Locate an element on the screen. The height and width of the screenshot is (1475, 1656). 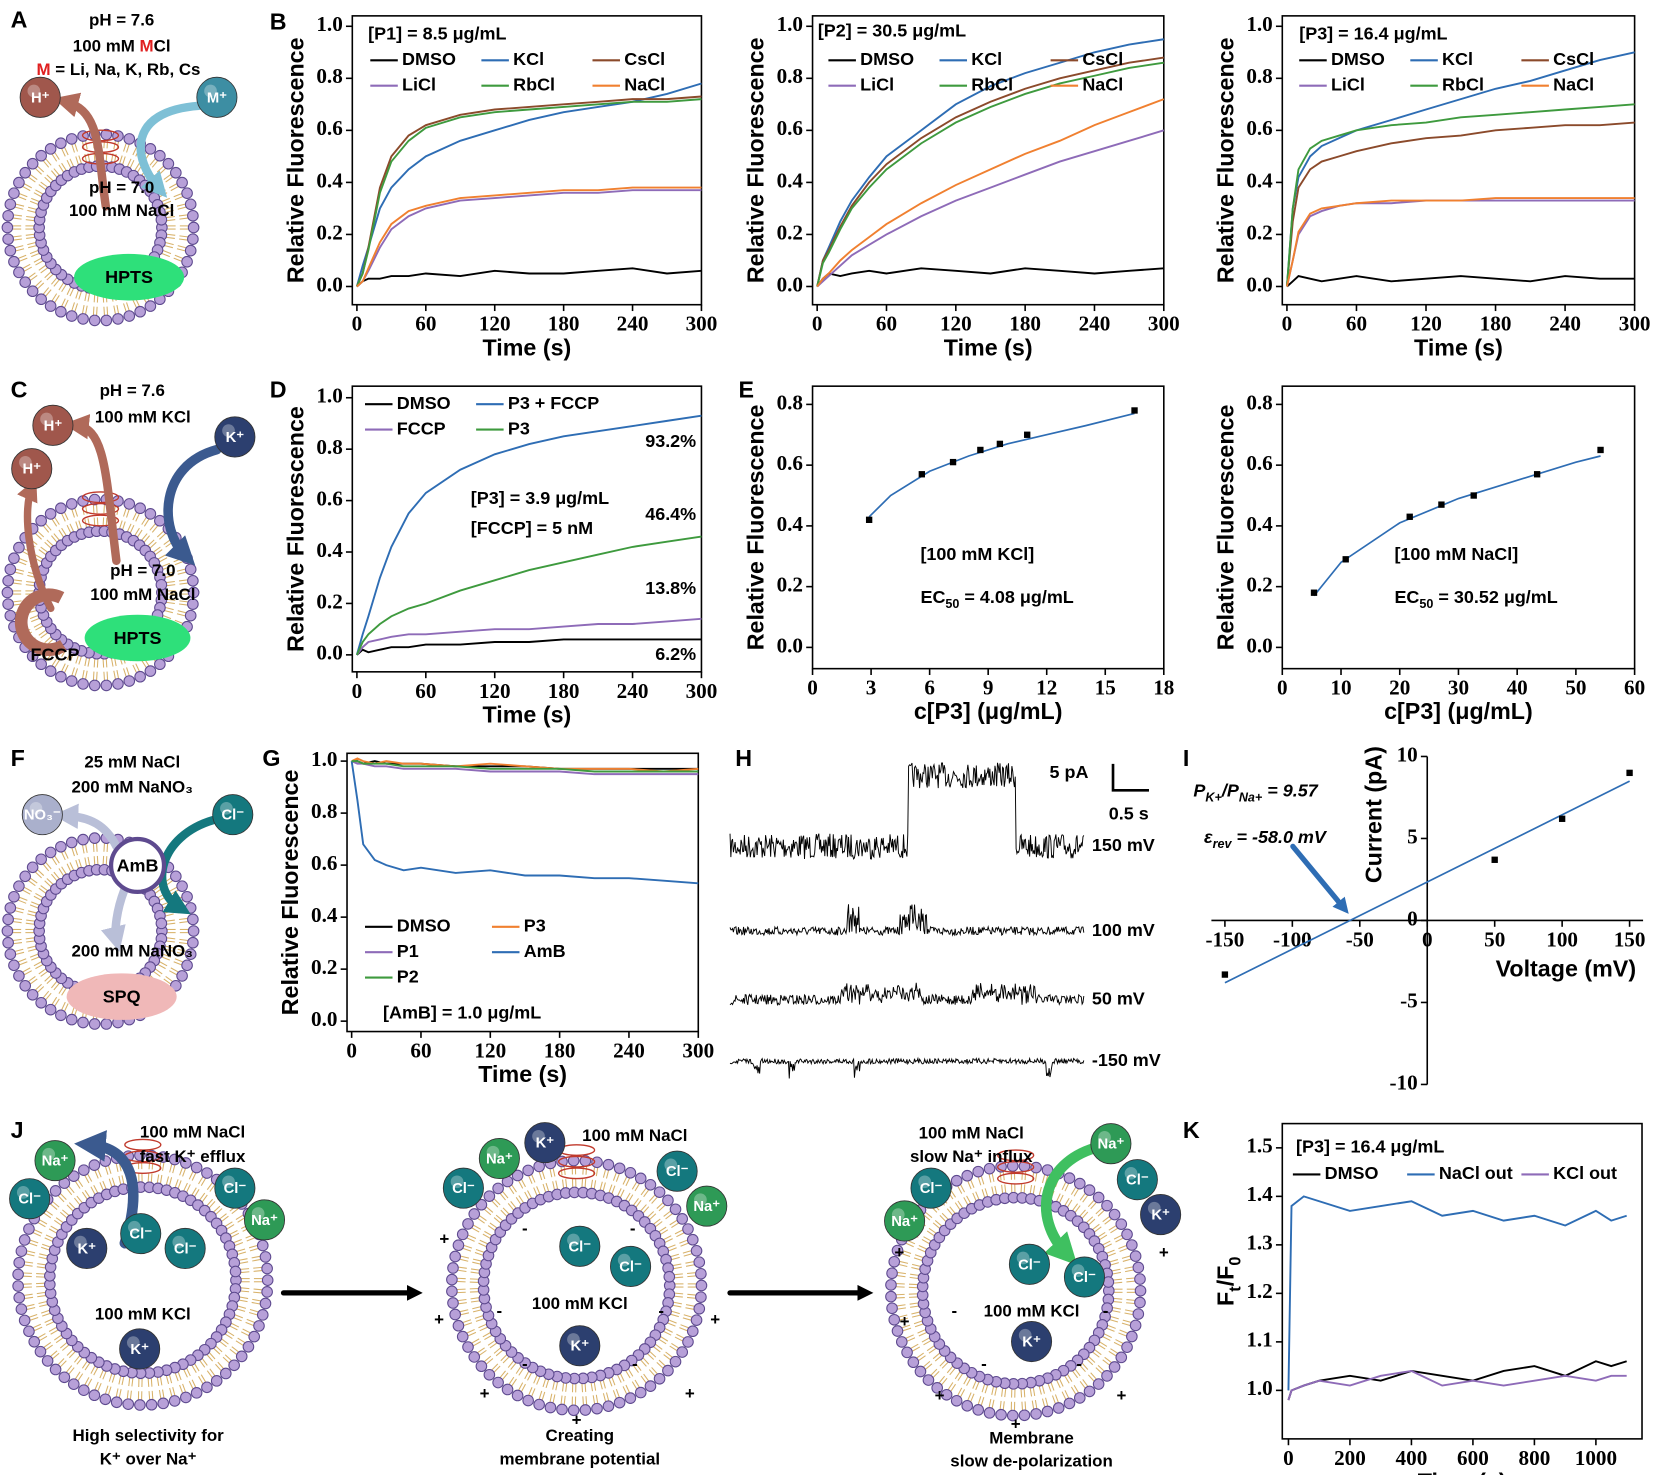
y-tick-label: 0.8 is located at coordinates (1259, 76).